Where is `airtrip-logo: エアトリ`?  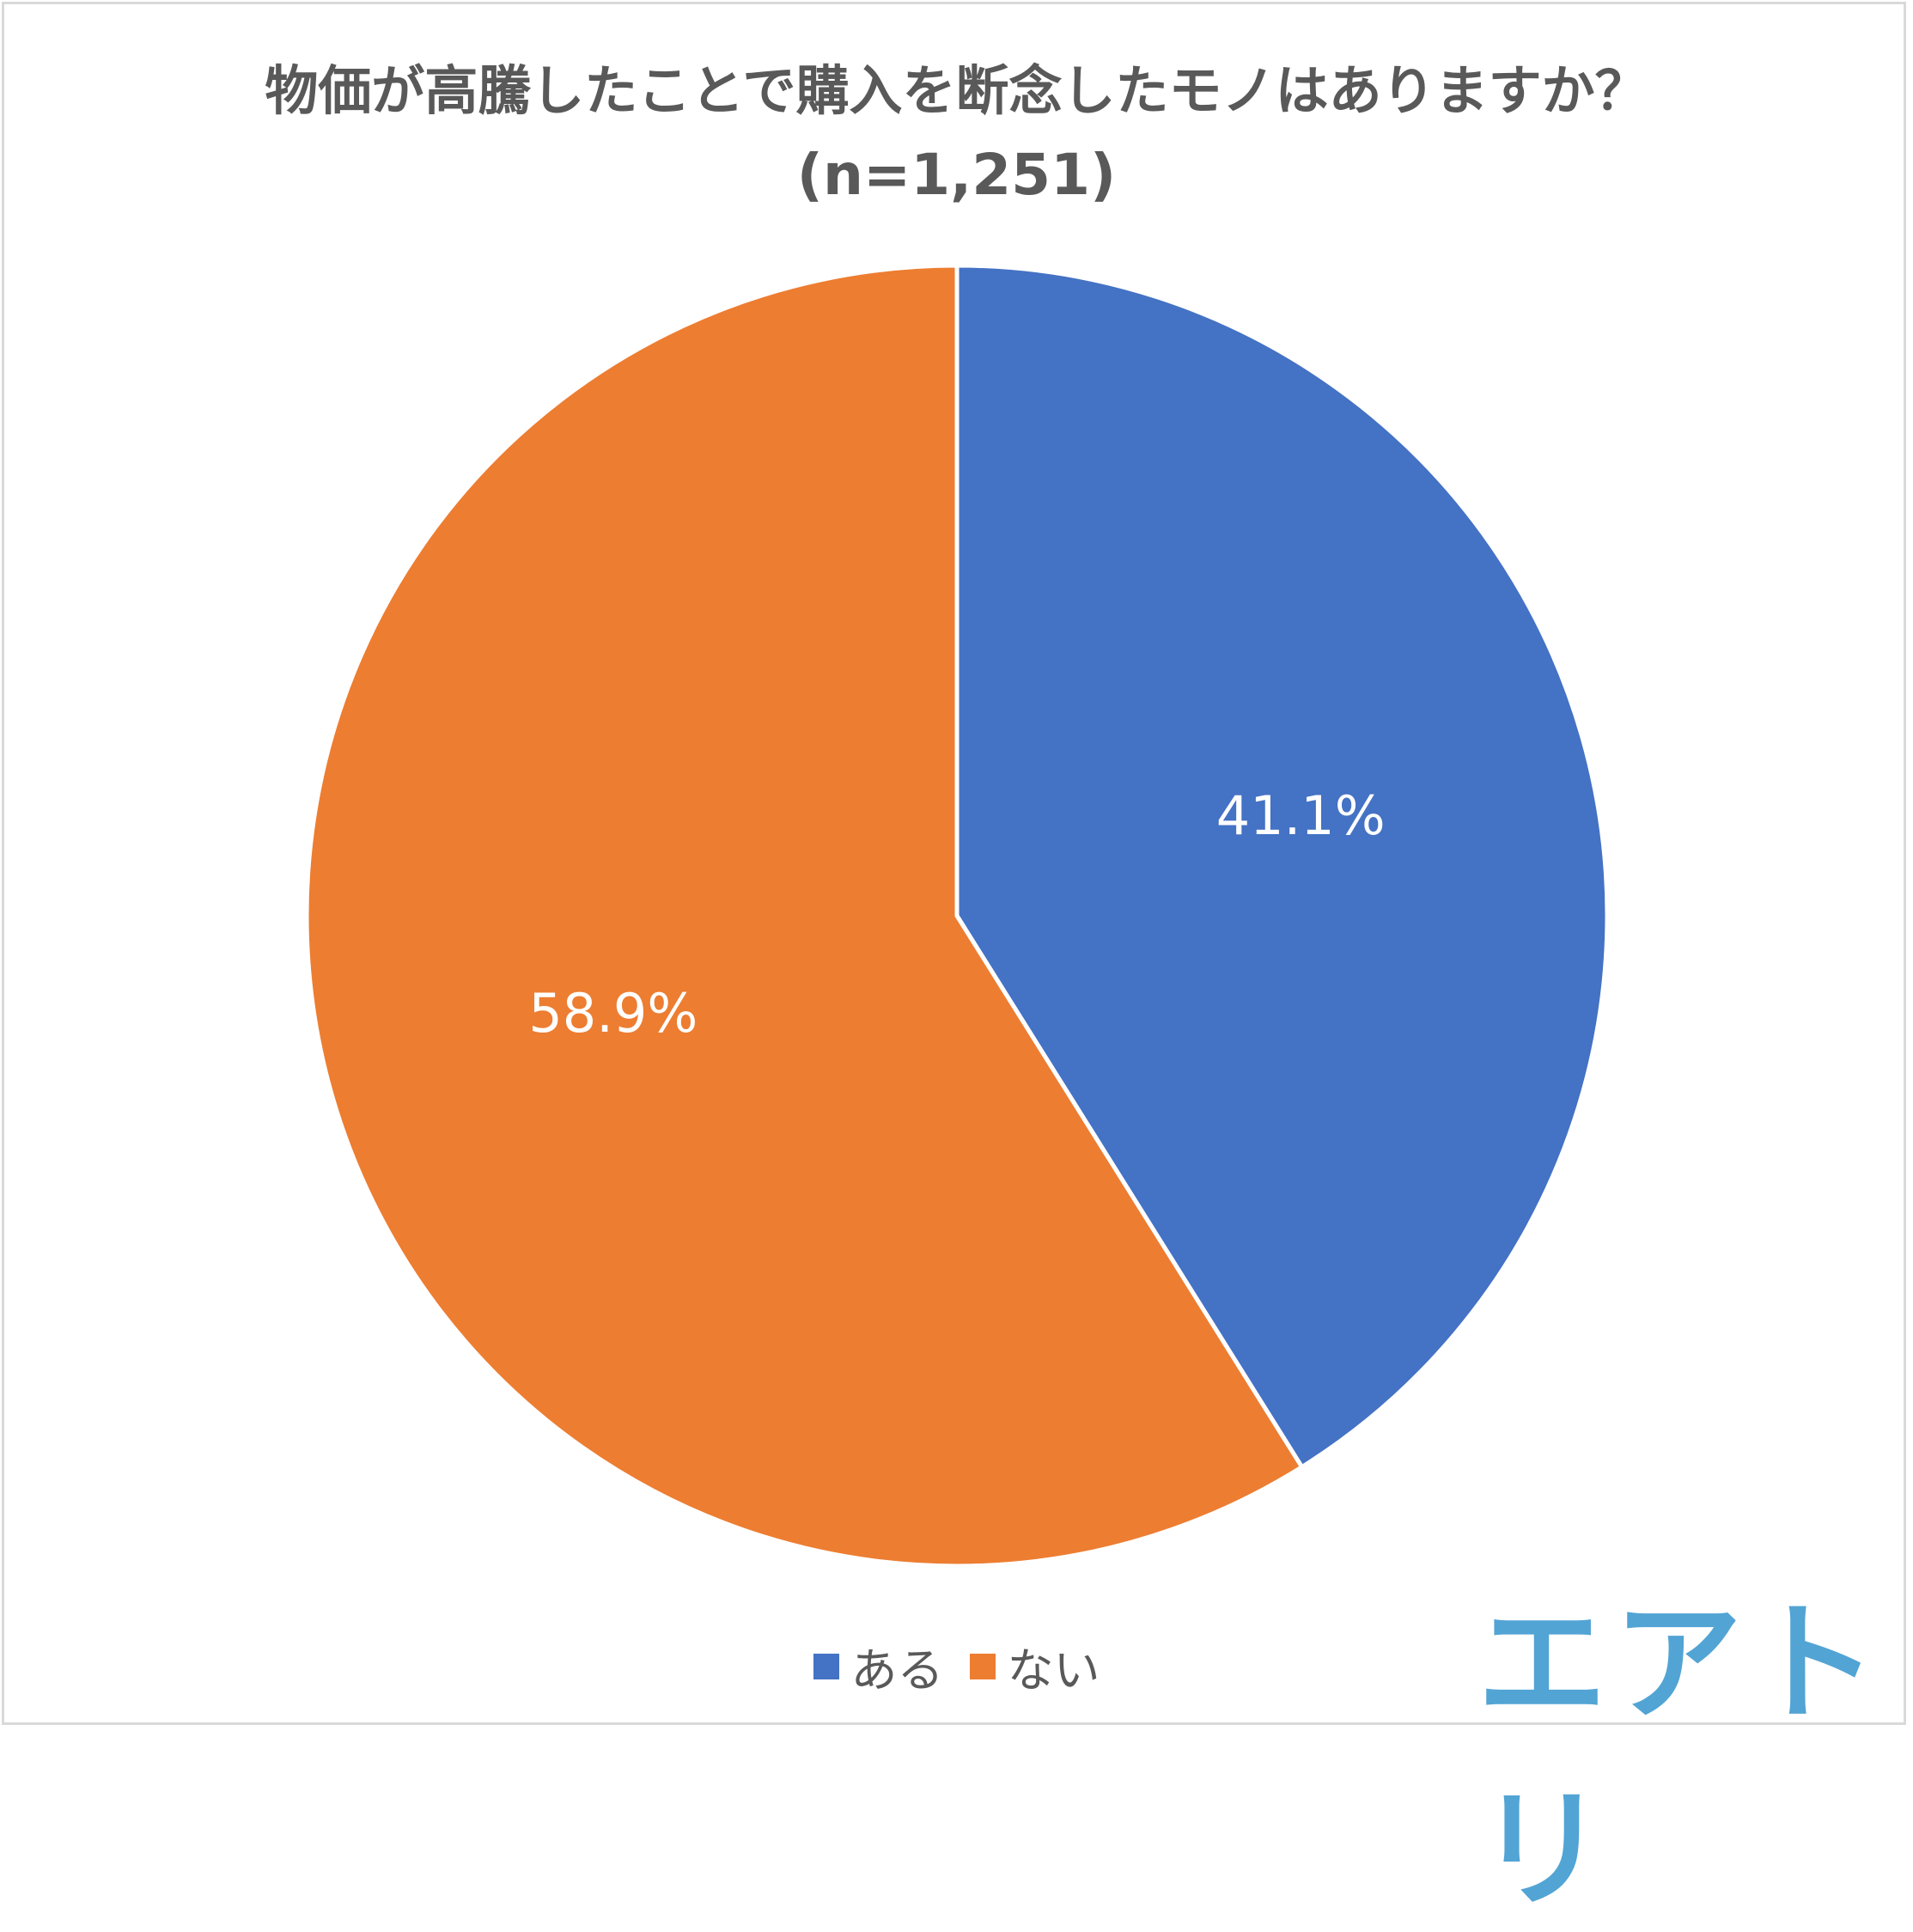 airtrip-logo: エアトリ is located at coordinates (1681, 1757).